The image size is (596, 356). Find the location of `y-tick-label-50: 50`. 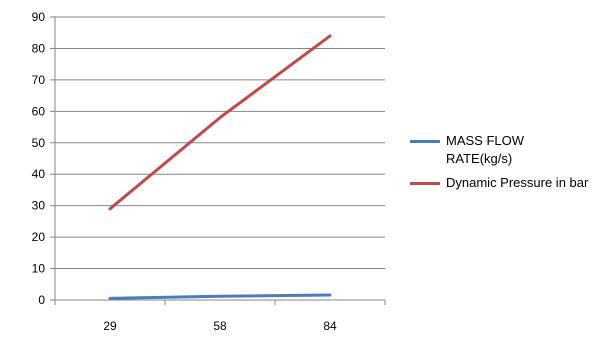

y-tick-label-50: 50 is located at coordinates (39, 143).